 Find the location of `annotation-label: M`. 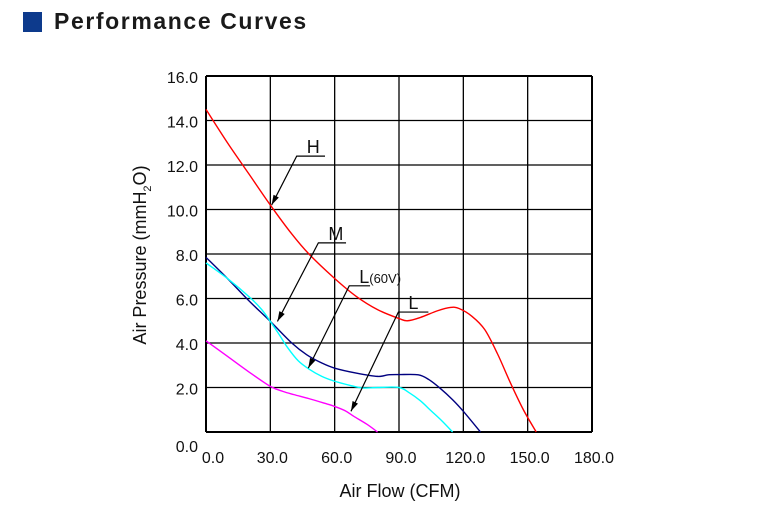

annotation-label: M is located at coordinates (335, 234).